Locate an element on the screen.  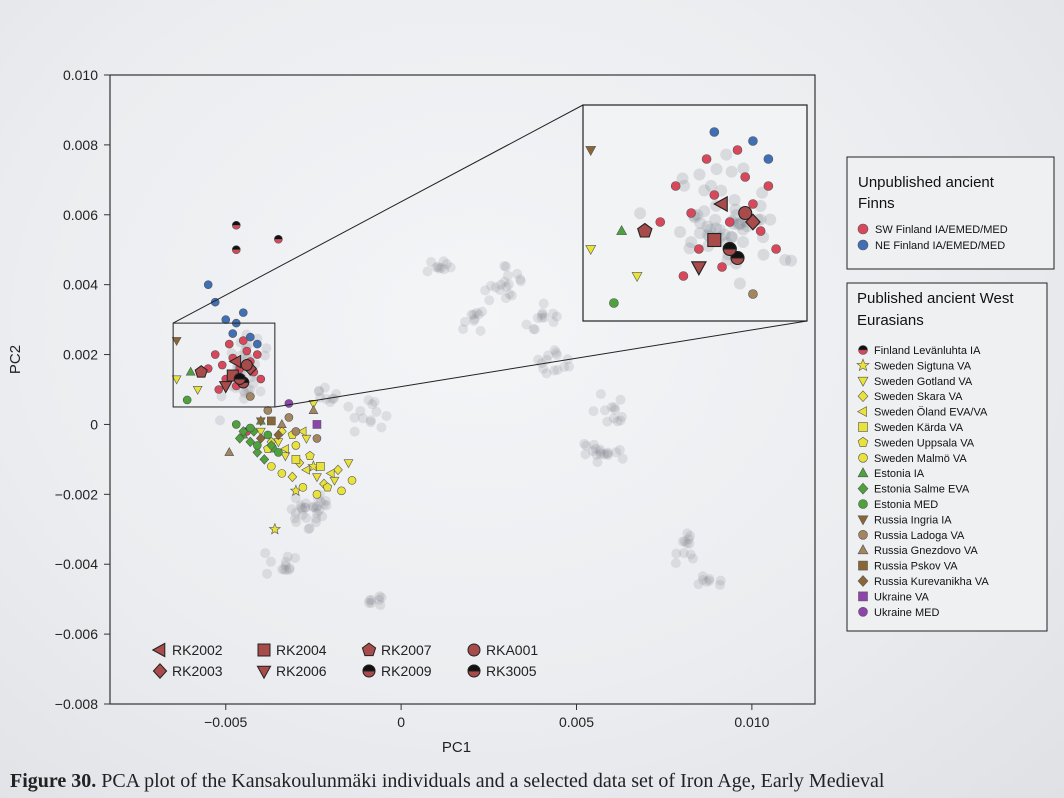
inset-rk-point-RK2002 is located at coordinates (720, 204).